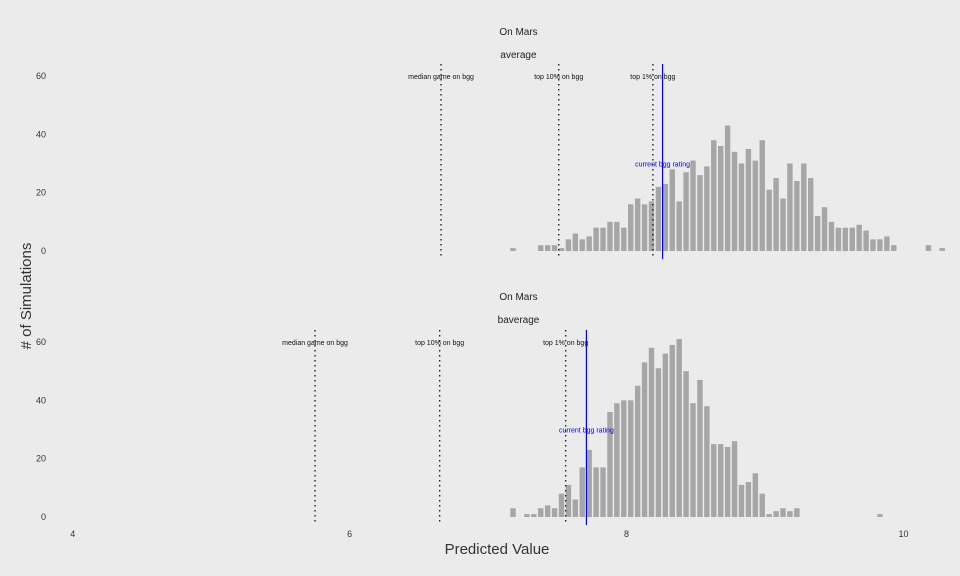 This screenshot has height=576, width=960. Describe the element at coordinates (519, 320) in the screenshot. I see `panel-subtitle: baverage` at that location.